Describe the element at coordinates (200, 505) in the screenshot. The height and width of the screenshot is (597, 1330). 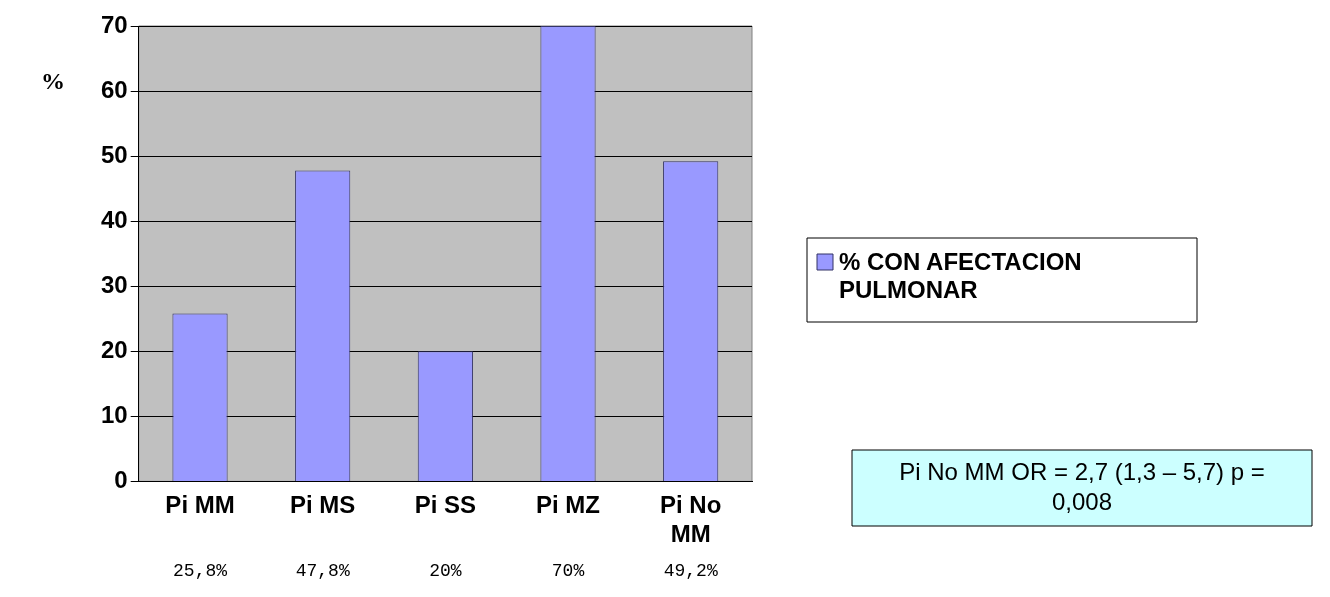
I see `x-tick-label: Pi MM` at that location.